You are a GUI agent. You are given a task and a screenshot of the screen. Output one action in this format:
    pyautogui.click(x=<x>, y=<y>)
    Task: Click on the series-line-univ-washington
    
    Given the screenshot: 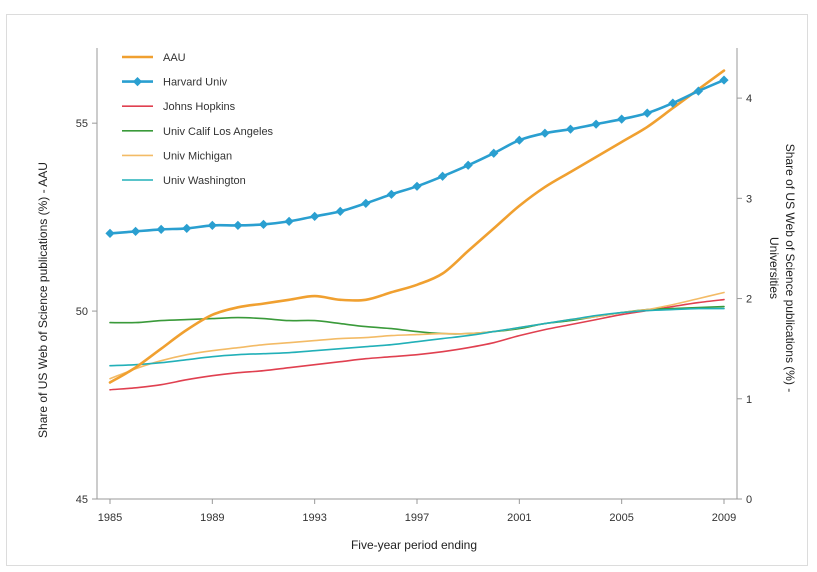 What is the action you would take?
    pyautogui.click(x=417, y=337)
    